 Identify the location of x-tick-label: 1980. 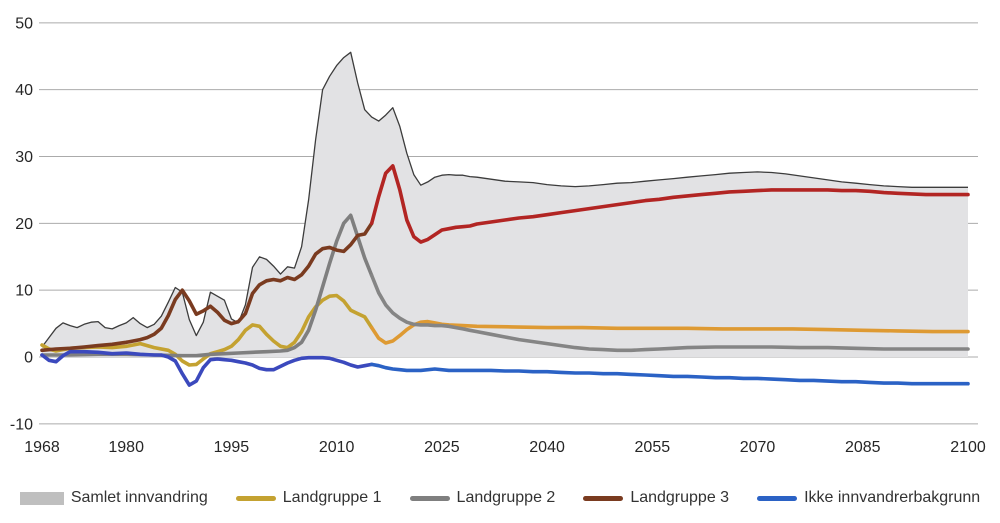
(126, 447).